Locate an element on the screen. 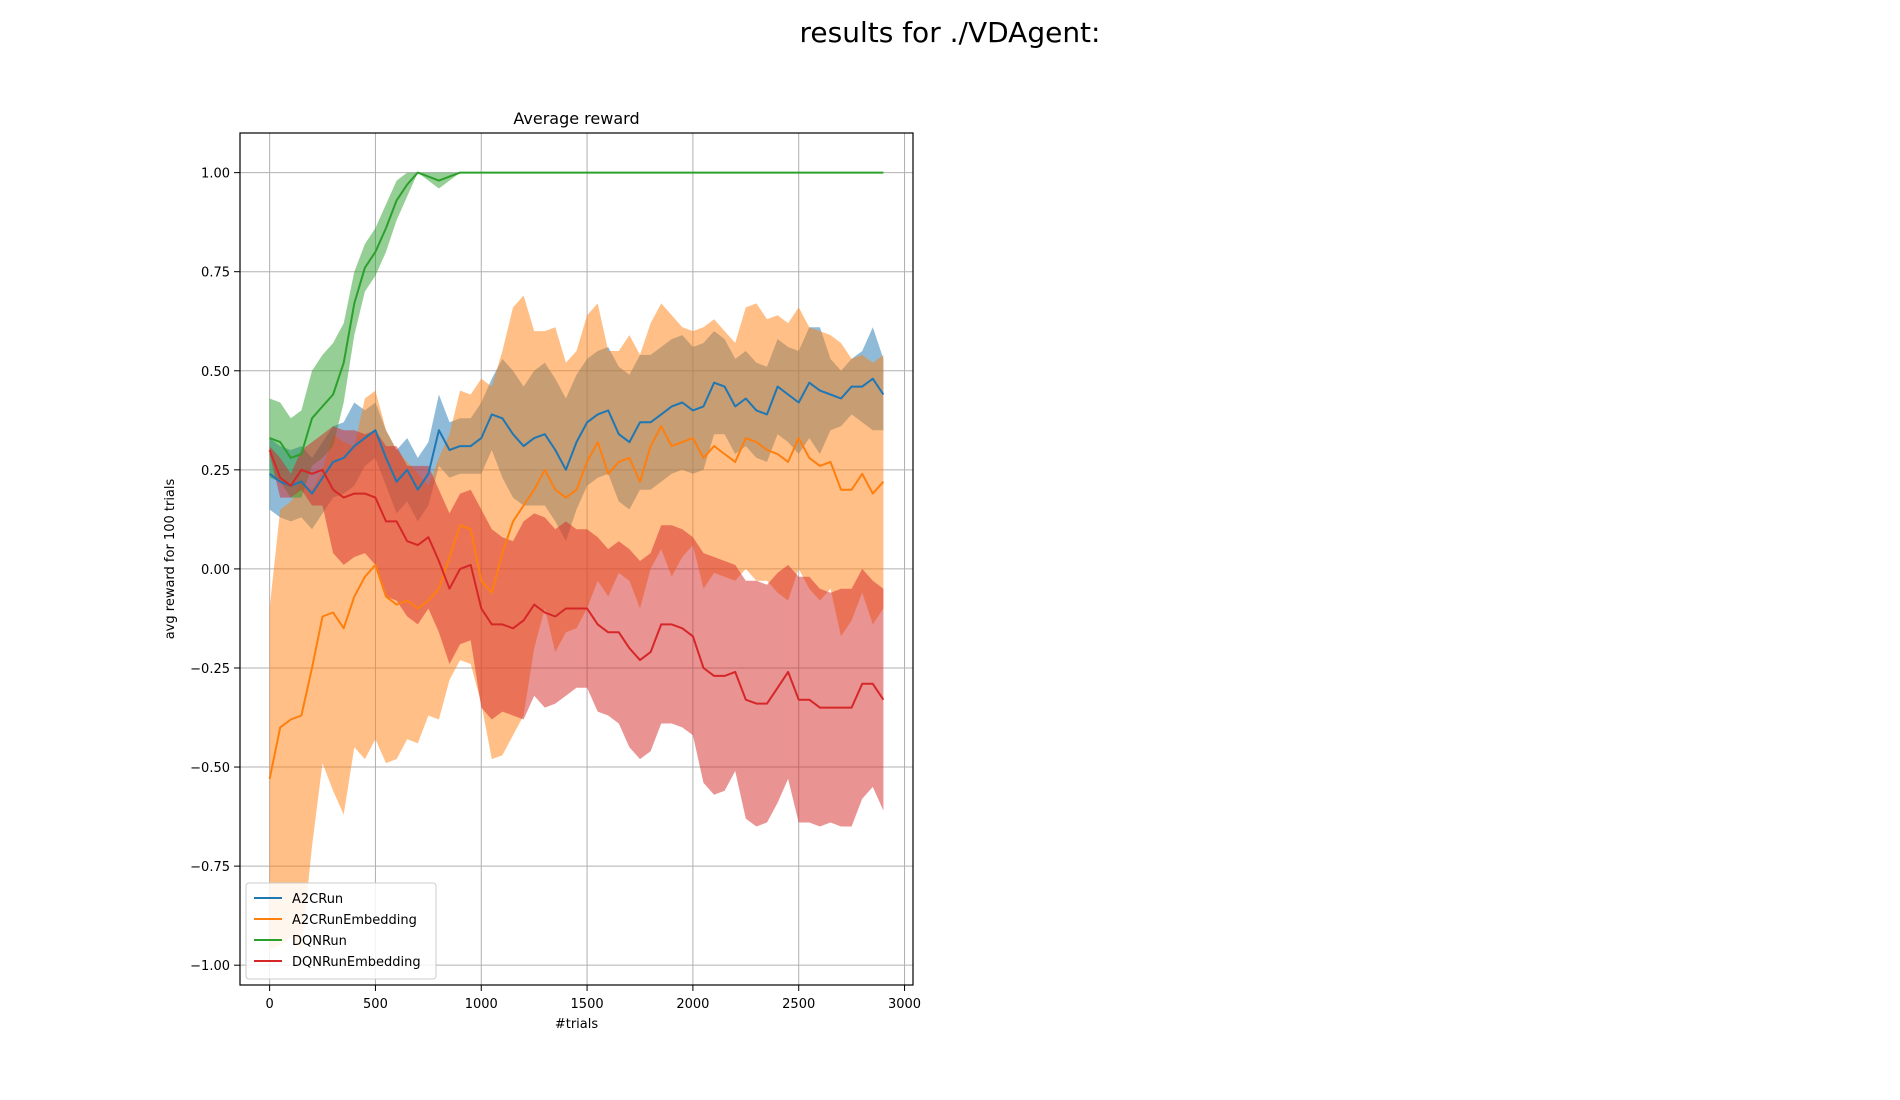 This screenshot has width=1900, height=1100. x-tick-label: 3000 is located at coordinates (904, 1004).